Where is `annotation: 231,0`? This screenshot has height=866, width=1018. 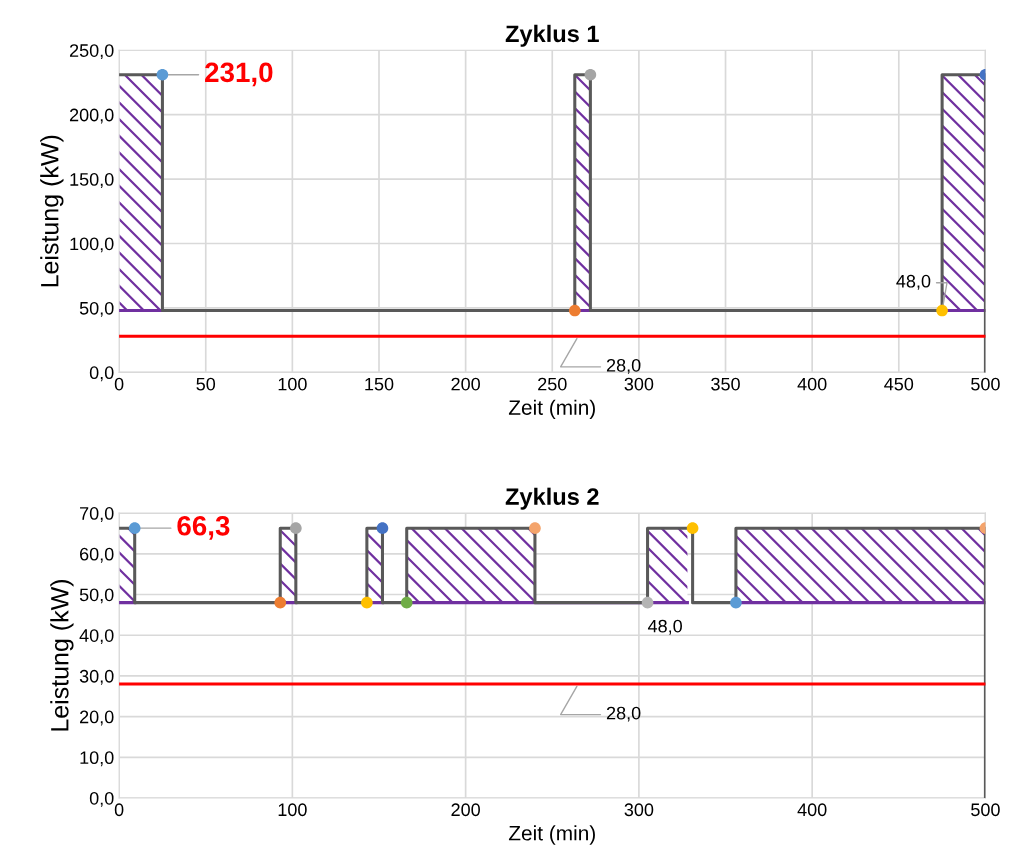 annotation: 231,0 is located at coordinates (239, 74).